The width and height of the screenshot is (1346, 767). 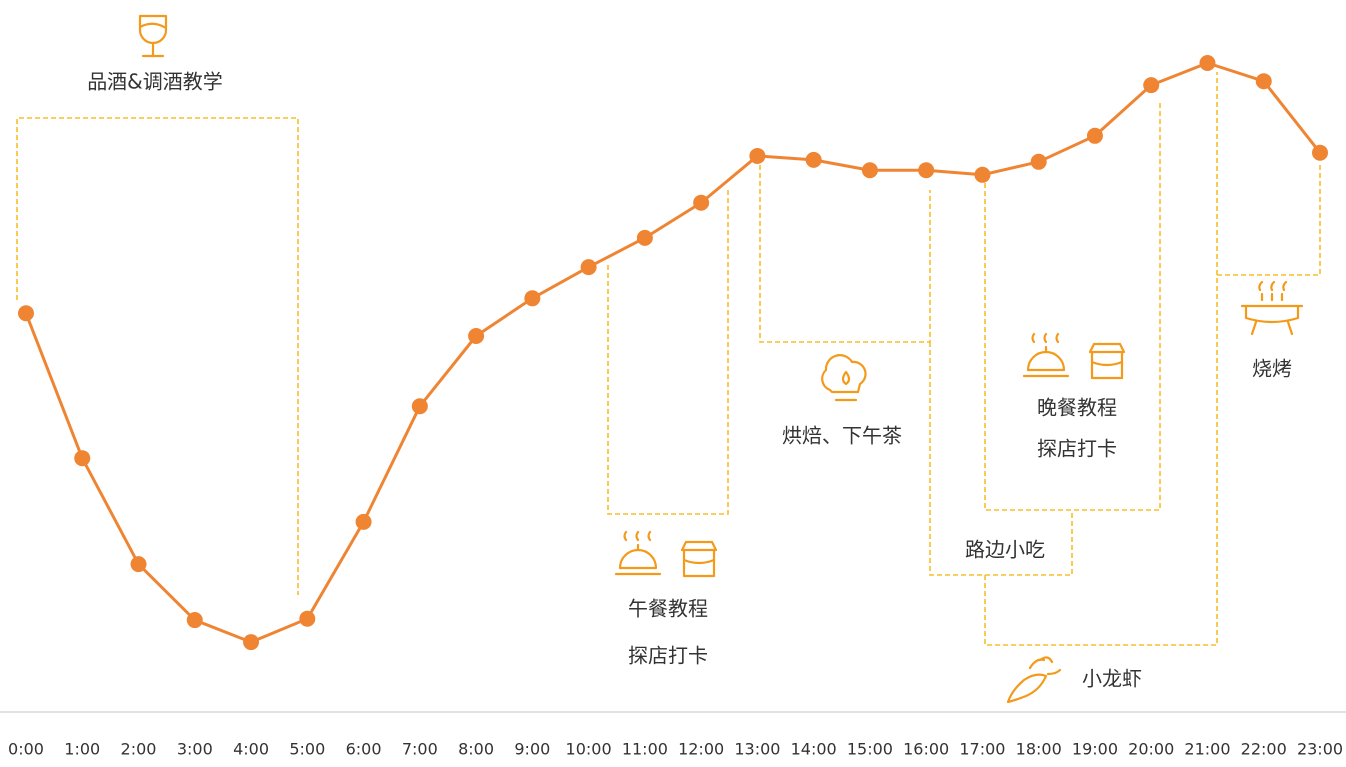 I want to click on x-tick-label: 17:00, so click(x=982, y=749).